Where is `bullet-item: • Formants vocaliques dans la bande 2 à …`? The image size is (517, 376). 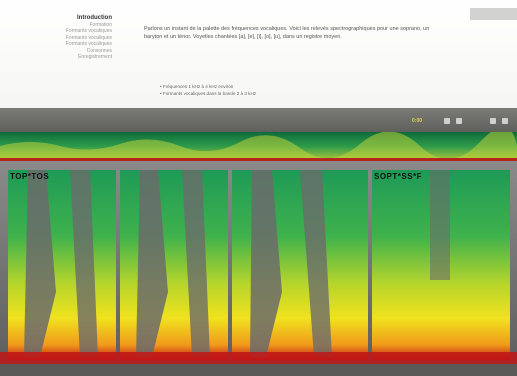 bullet-item: • Formants vocaliques dans la bande 2 à … is located at coordinates (208, 93).